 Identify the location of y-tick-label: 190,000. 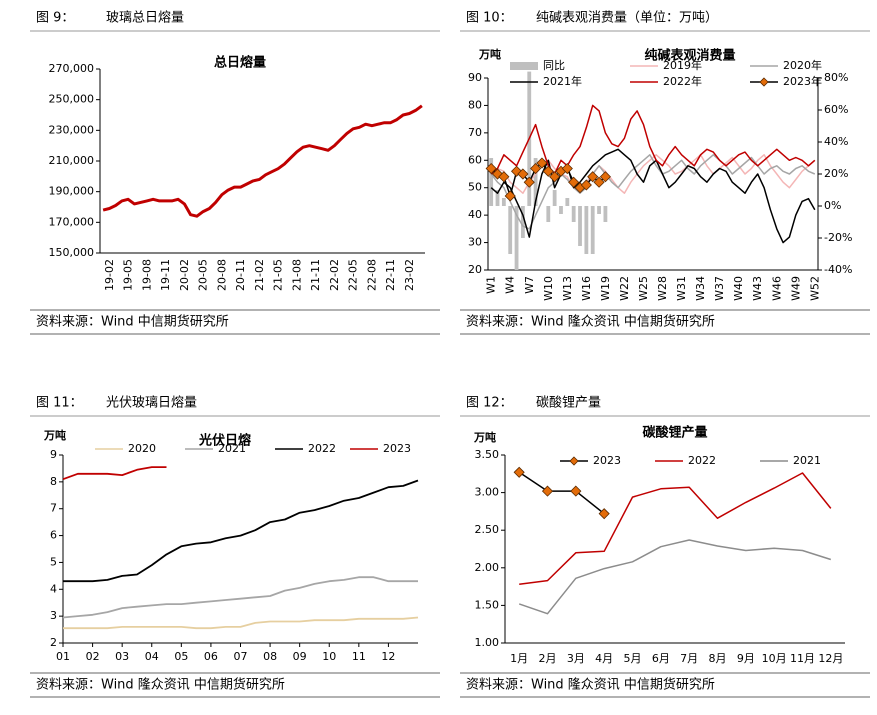
(72, 191).